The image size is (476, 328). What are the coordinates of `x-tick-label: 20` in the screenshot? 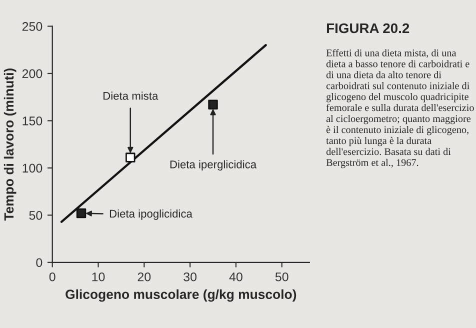 It's located at (144, 277).